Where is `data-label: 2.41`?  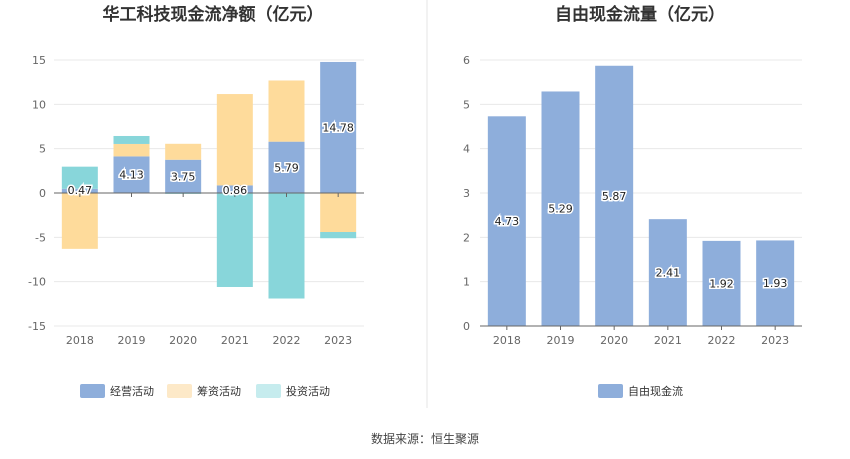 data-label: 2.41 is located at coordinates (668, 273).